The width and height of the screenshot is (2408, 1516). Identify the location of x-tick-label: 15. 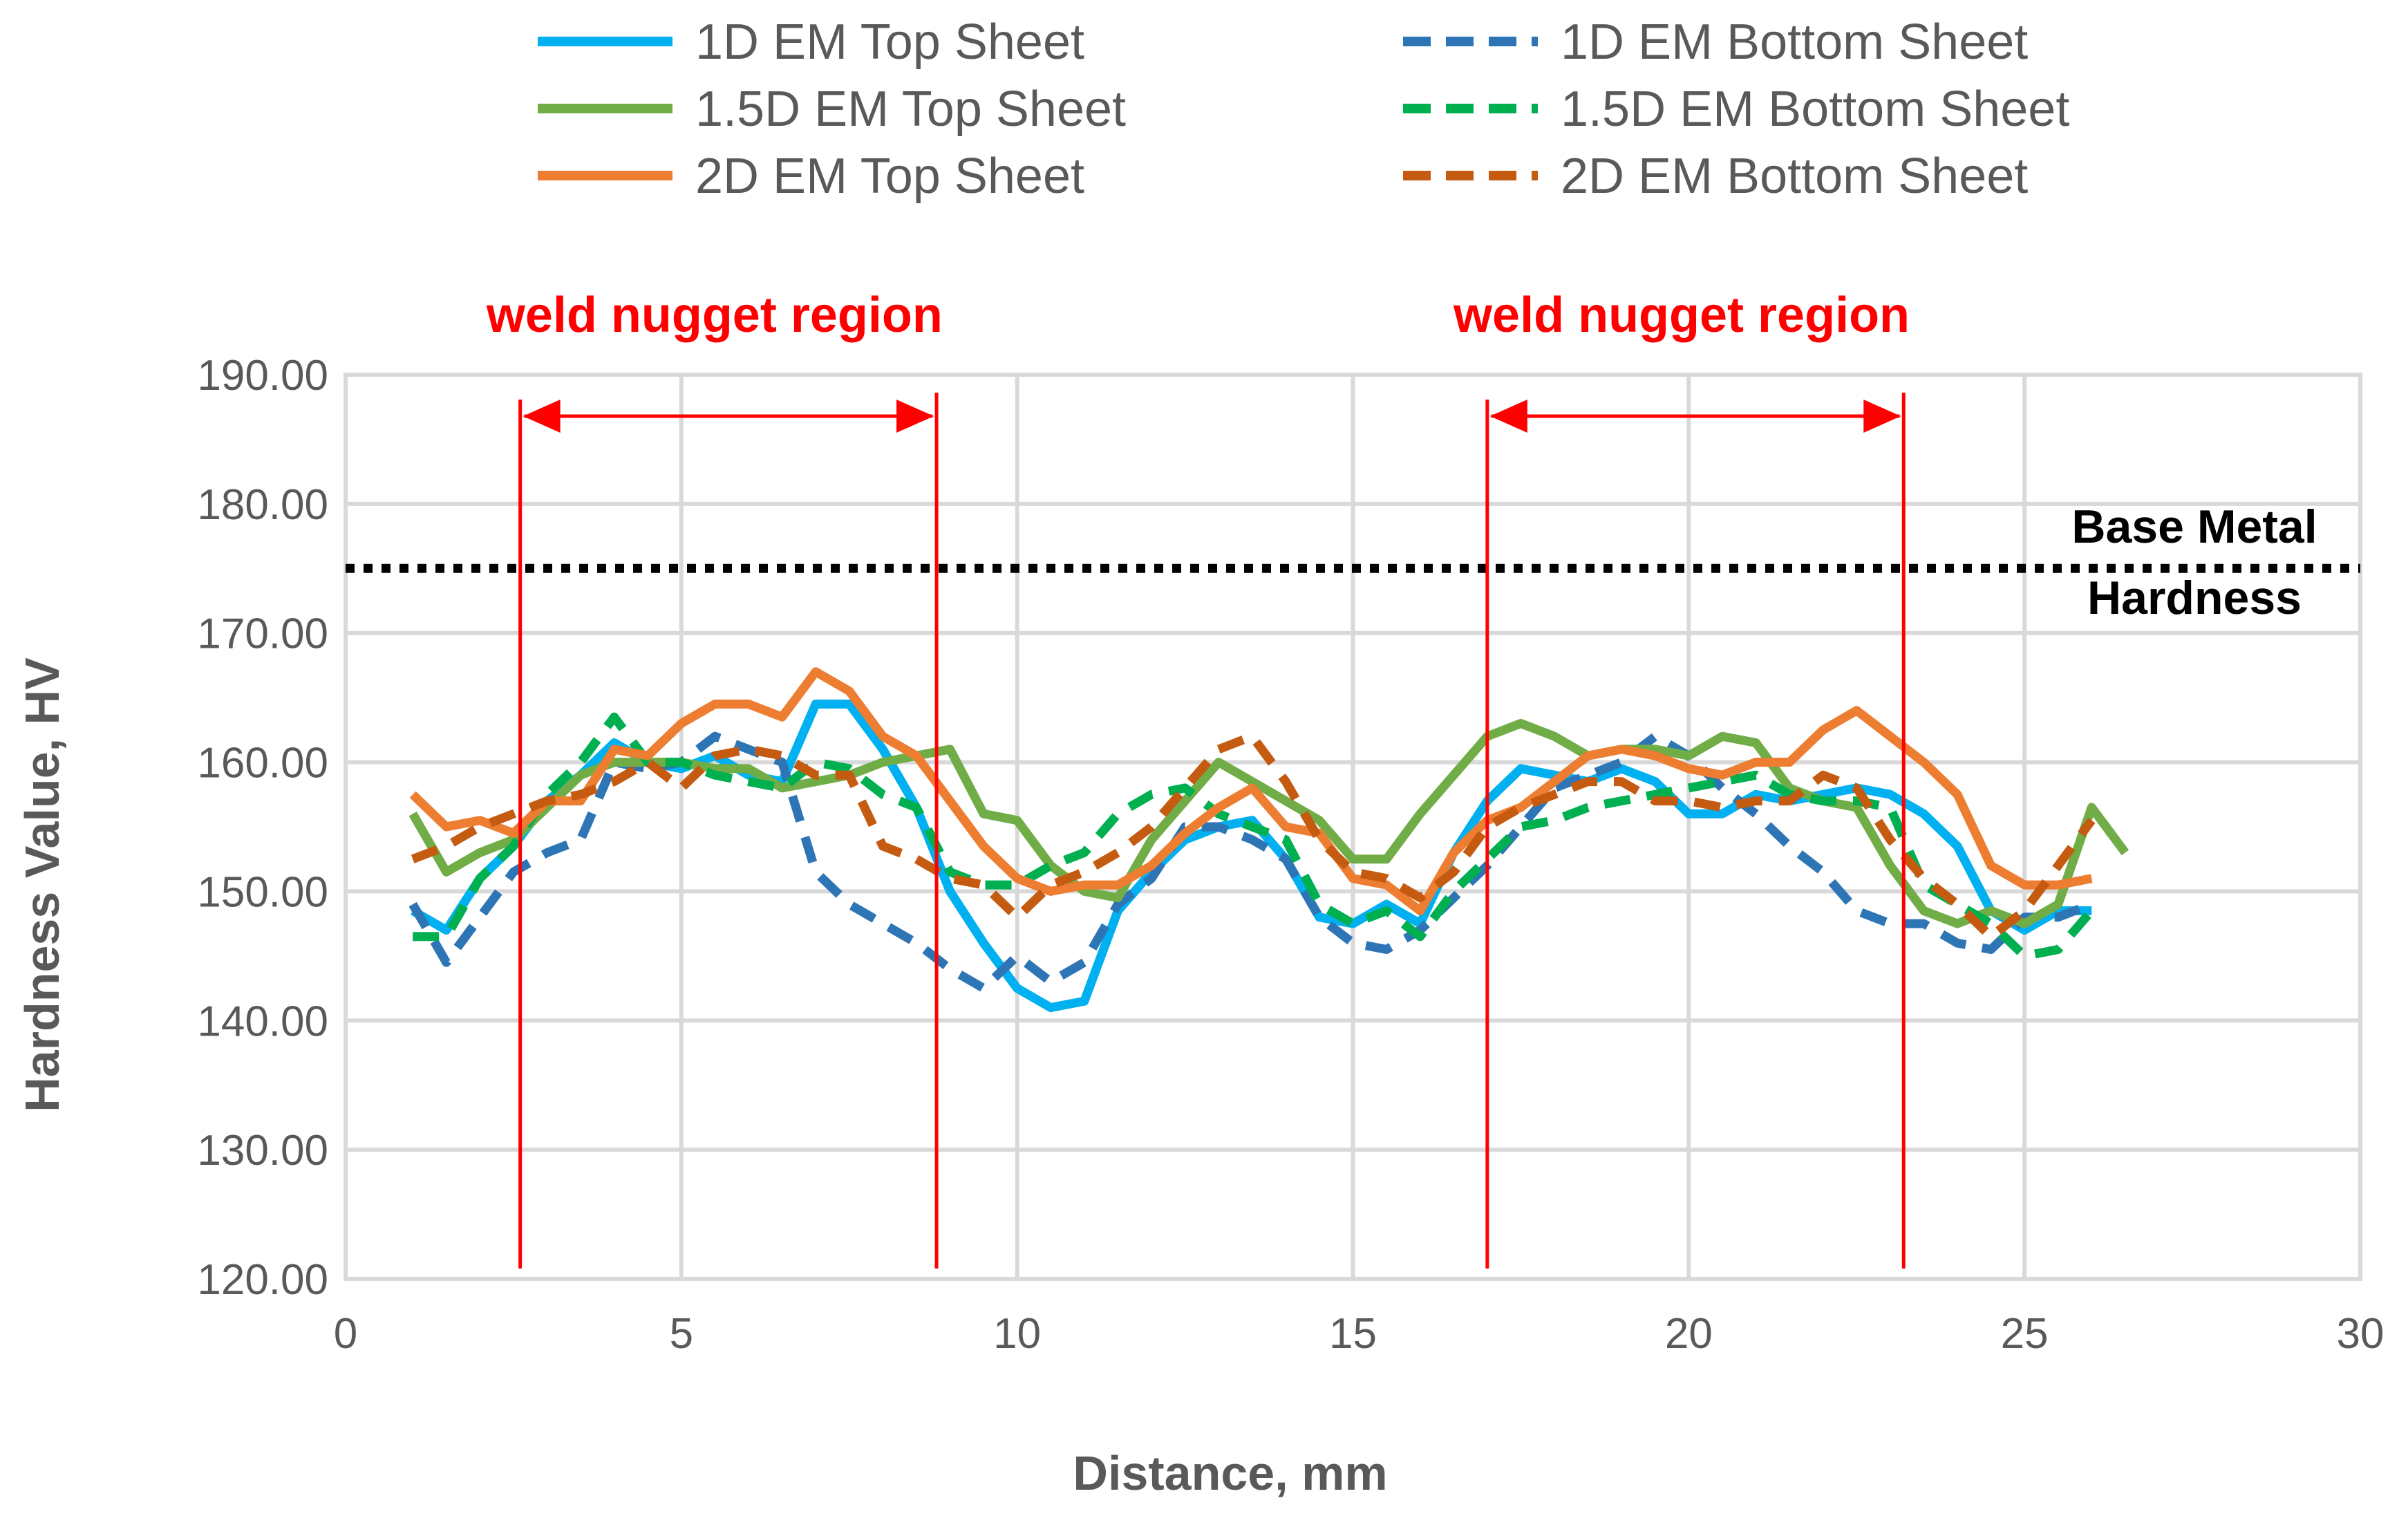
(1353, 1334).